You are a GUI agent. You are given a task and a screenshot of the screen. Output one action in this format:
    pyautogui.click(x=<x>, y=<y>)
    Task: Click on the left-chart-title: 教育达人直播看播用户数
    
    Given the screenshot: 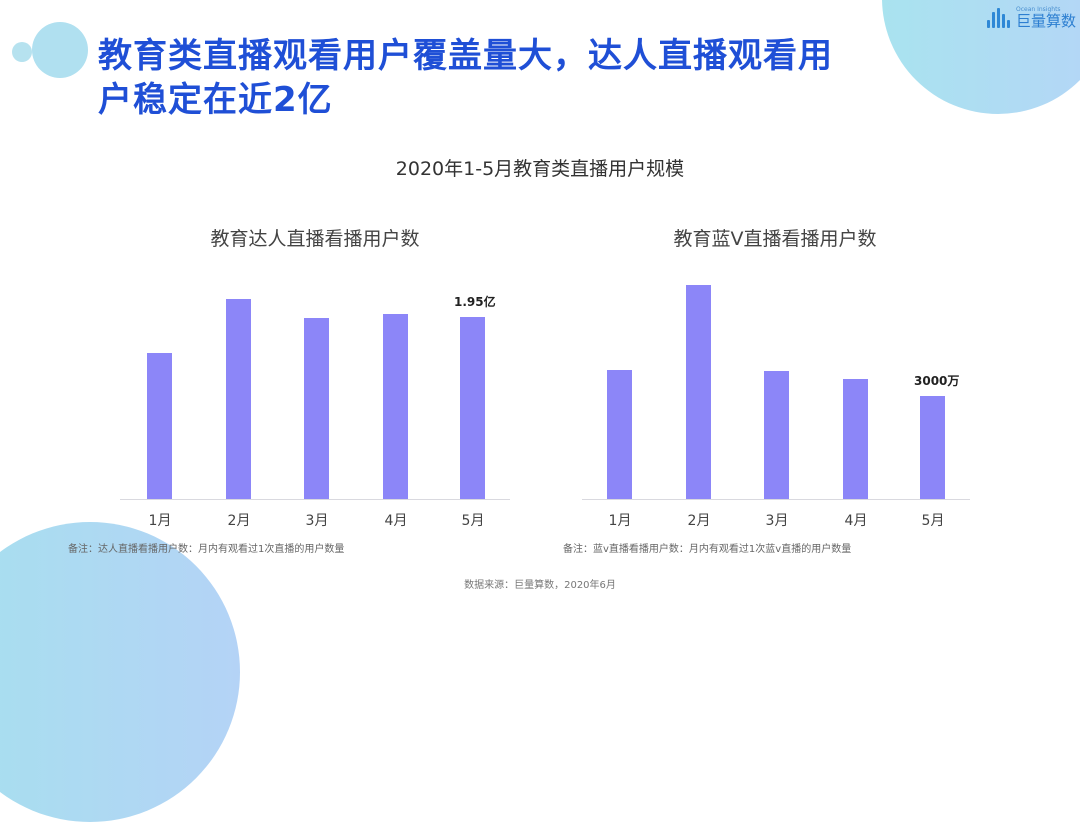 What is the action you would take?
    pyautogui.click(x=315, y=239)
    